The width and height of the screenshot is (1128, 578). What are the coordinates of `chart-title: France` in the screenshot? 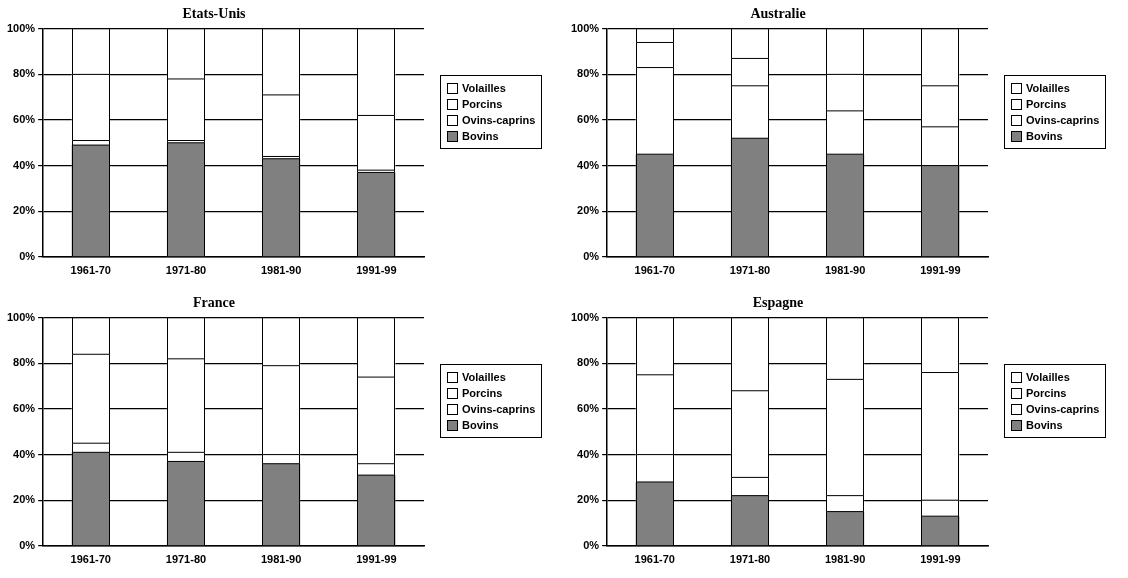 It's located at (214, 303).